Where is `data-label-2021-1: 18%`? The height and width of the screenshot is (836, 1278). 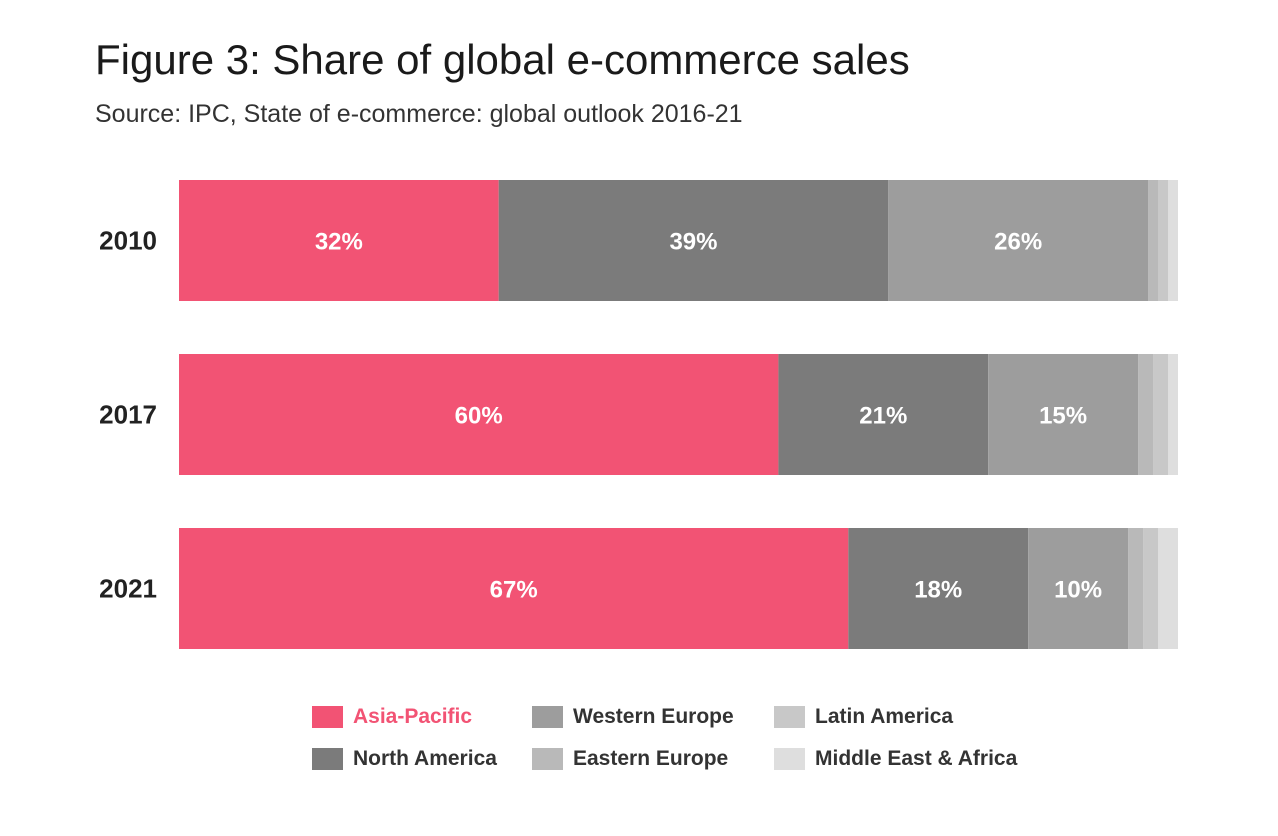
data-label-2021-1: 18% is located at coordinates (938, 590).